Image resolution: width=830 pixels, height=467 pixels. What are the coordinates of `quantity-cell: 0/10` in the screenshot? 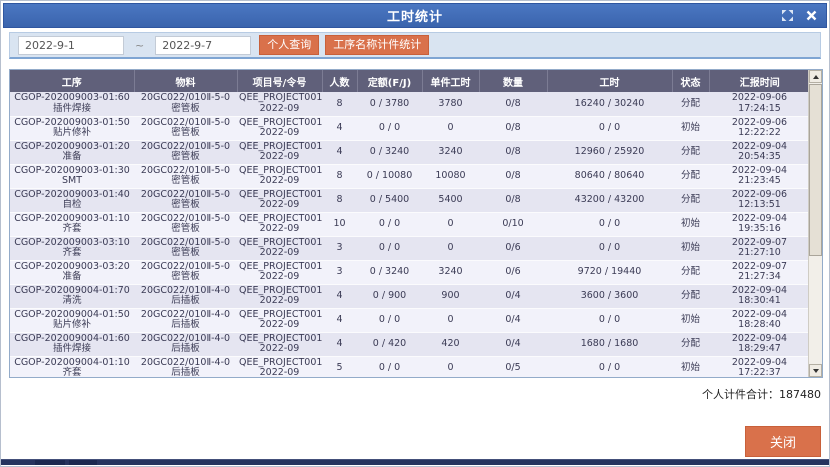 It's located at (513, 224).